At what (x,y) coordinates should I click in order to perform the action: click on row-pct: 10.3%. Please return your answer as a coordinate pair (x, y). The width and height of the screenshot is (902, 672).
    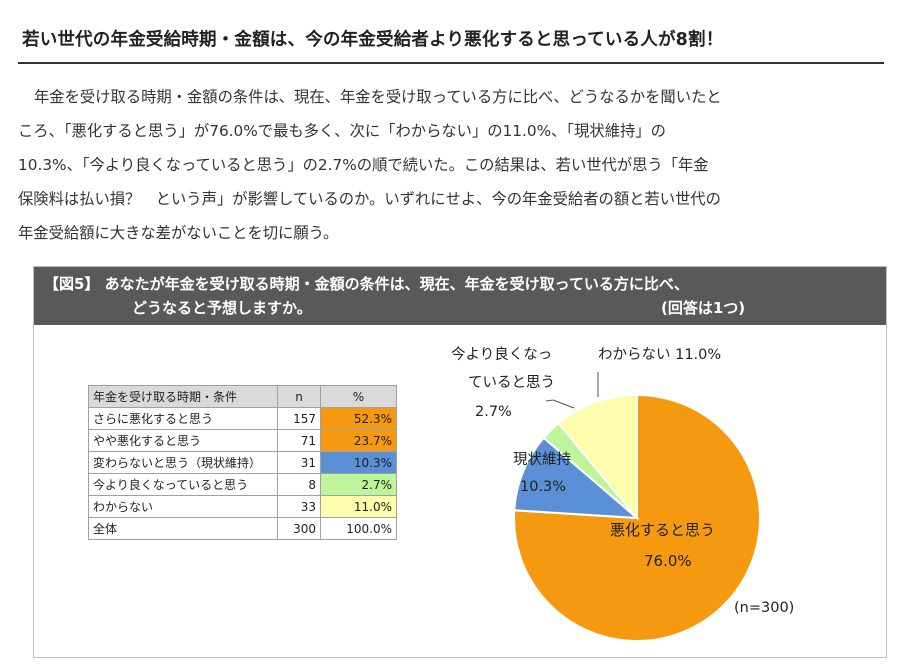
    Looking at the image, I should click on (358, 462).